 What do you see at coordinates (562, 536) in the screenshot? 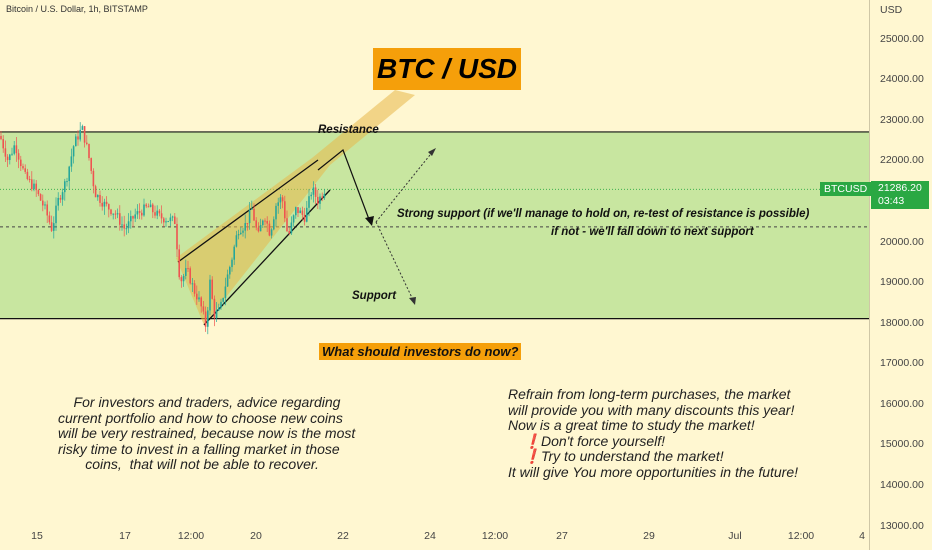
I see `time-tick: 27` at bounding box center [562, 536].